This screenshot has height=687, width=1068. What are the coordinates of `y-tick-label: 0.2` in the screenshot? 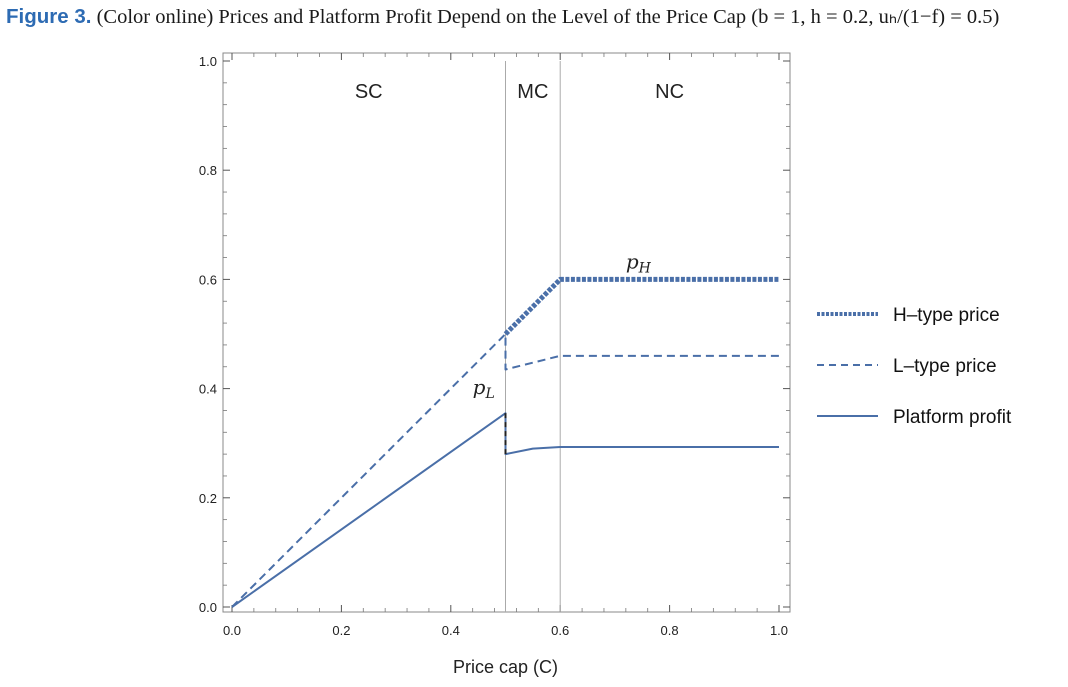 It's located at (208, 498).